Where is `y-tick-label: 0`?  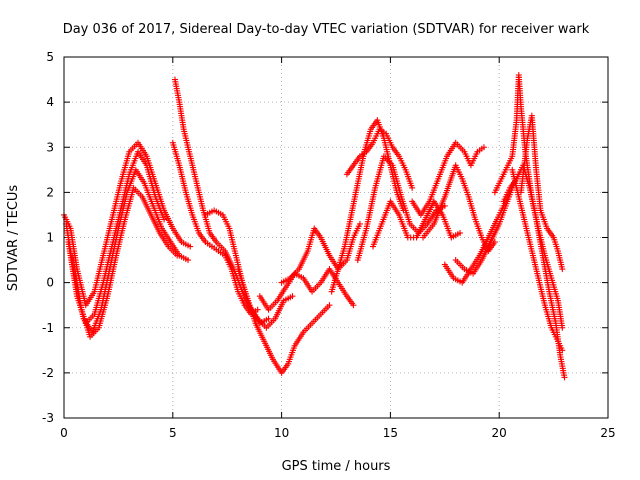 y-tick-label: 0 is located at coordinates (50, 283).